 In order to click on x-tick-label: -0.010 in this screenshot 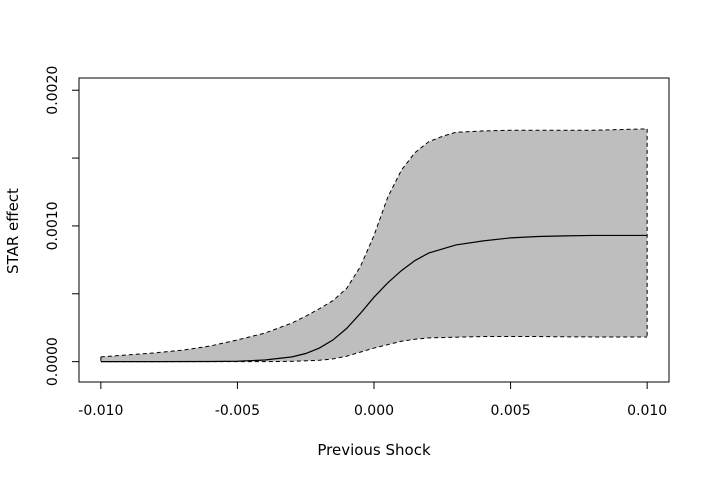, I will do `click(100, 411)`.